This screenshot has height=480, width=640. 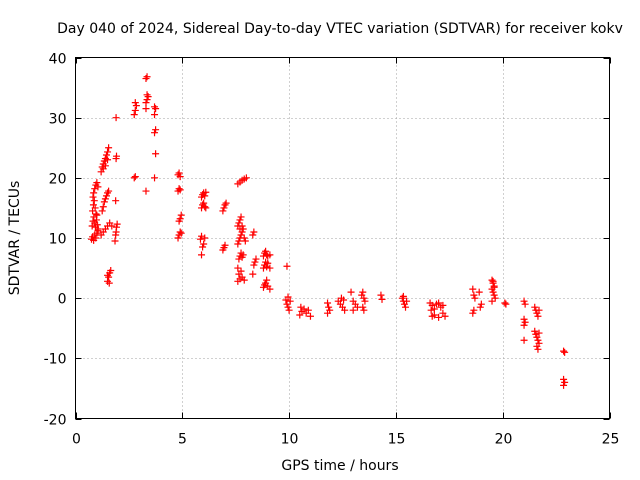 I want to click on y-tick-label: -20, so click(x=55, y=421).